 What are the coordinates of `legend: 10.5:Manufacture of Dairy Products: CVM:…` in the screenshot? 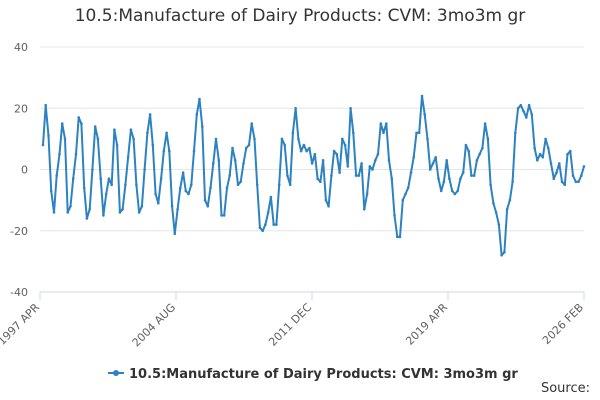 It's located at (313, 374).